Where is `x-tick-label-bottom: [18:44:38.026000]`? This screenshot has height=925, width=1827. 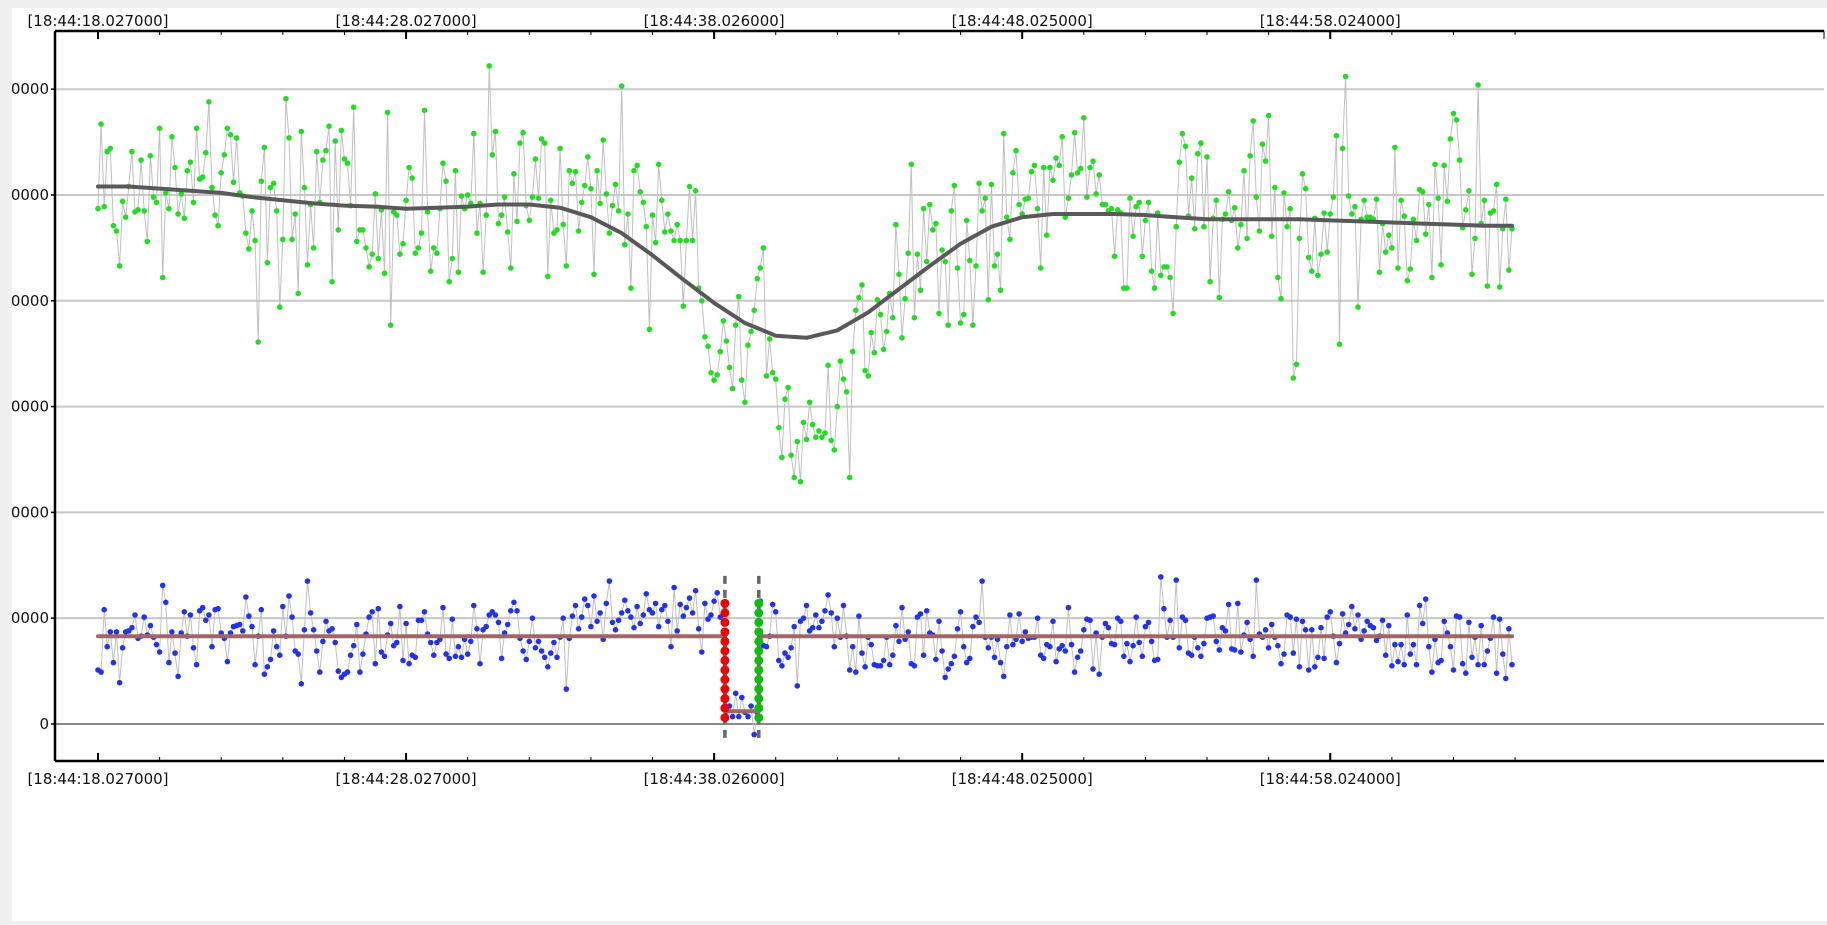 x-tick-label-bottom: [18:44:38.026000] is located at coordinates (714, 779).